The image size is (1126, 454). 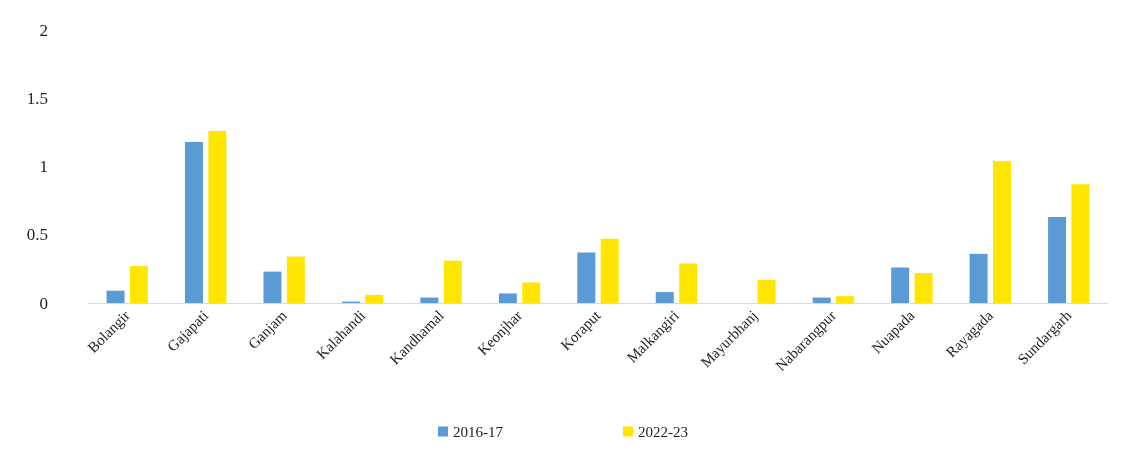 I want to click on y-tick-label: 1, so click(x=43, y=166).